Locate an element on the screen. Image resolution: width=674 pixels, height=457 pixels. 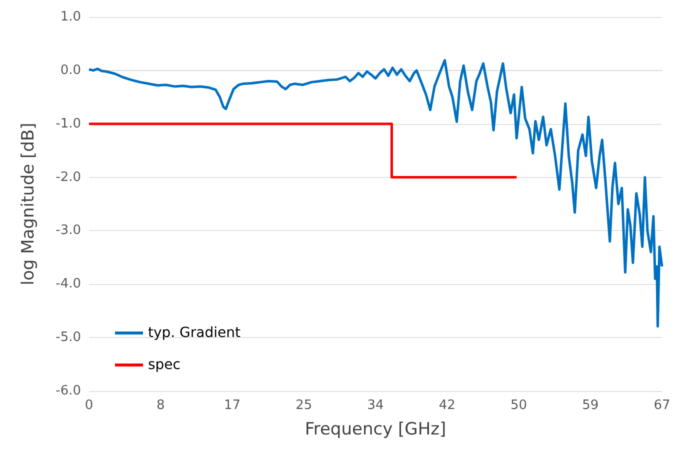
y-axis-title: log Magnitude [dB] is located at coordinates (28, 204).